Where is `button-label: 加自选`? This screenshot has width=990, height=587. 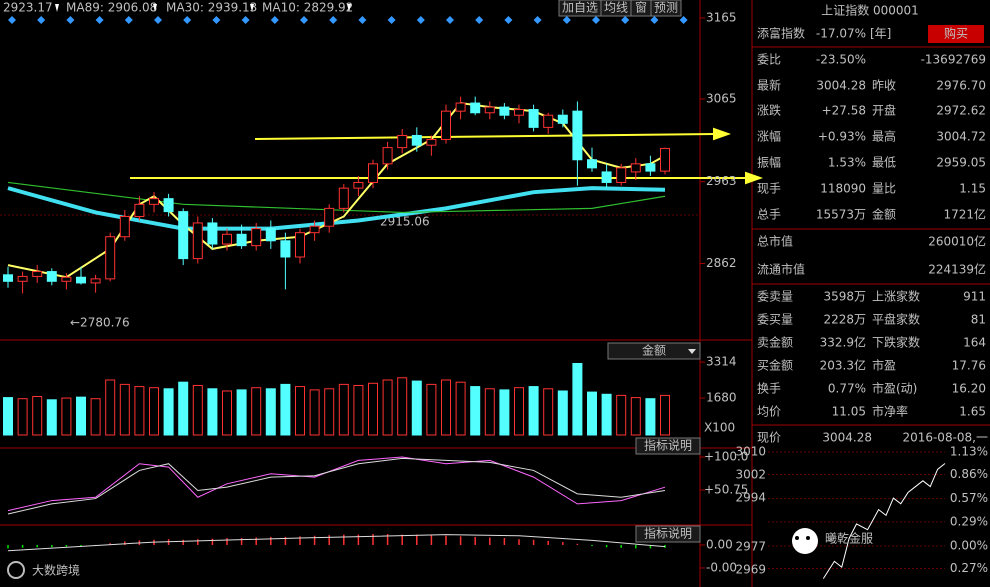
button-label: 加自选 is located at coordinates (580, 8).